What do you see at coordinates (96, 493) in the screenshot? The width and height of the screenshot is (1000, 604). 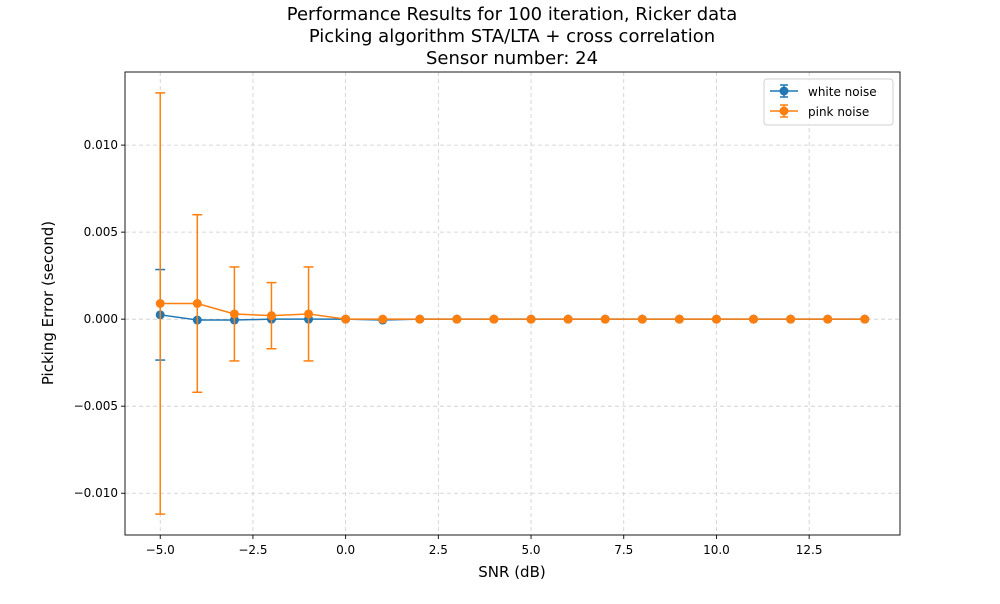 I see `y-tick-label: −0.010` at bounding box center [96, 493].